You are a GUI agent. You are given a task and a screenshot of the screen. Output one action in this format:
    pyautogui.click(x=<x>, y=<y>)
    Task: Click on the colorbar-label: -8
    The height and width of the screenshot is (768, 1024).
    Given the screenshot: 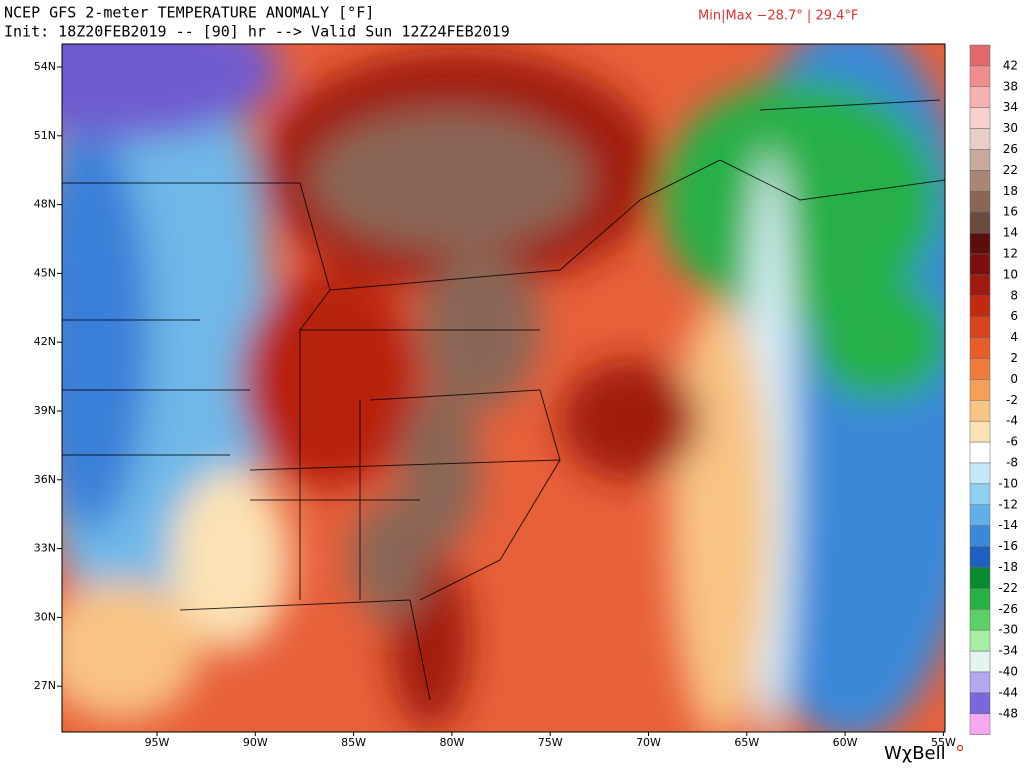 What is the action you would take?
    pyautogui.click(x=1012, y=463)
    